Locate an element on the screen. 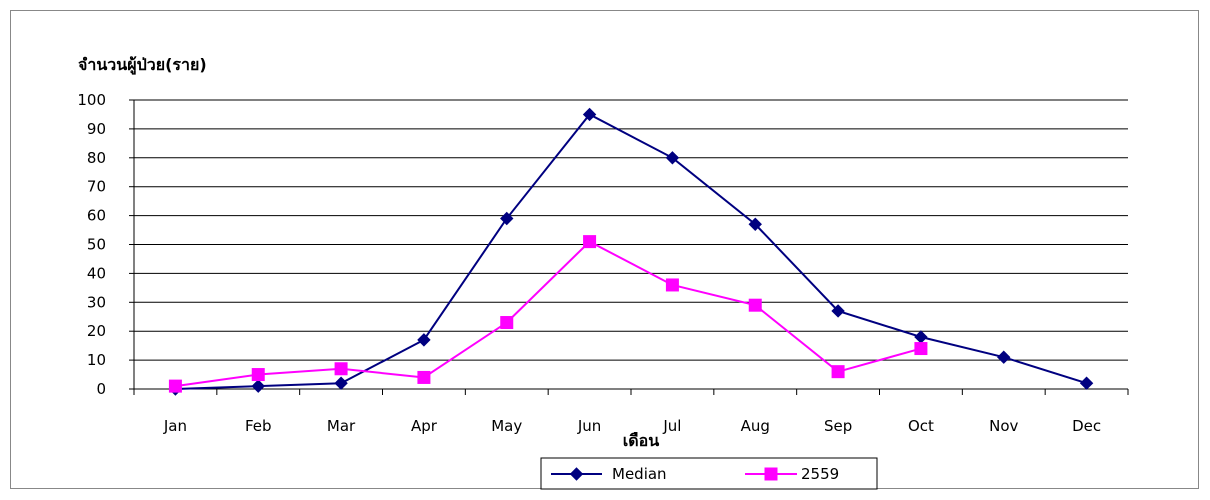 The image size is (1210, 500). x-tick-label: Jan is located at coordinates (175, 426).